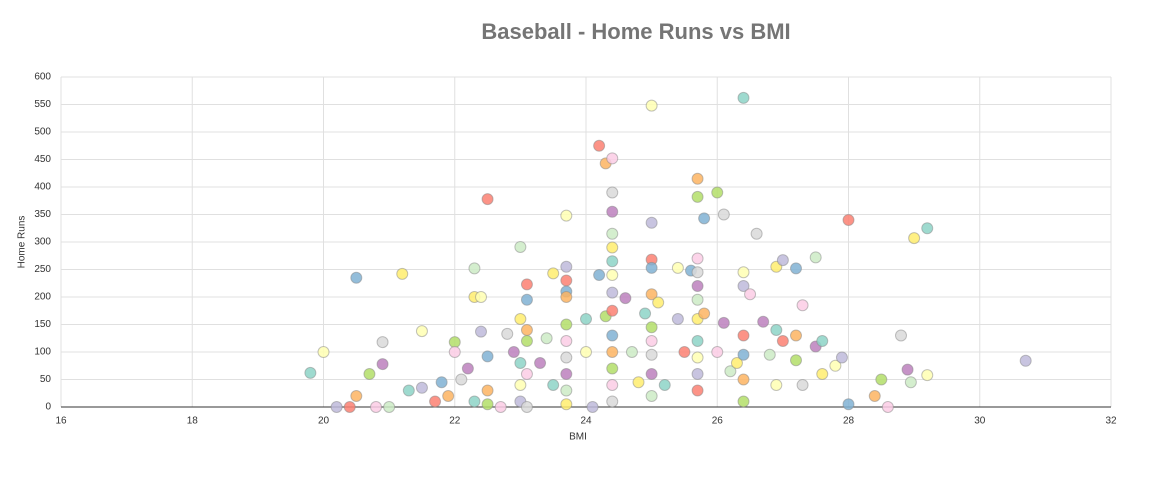 The height and width of the screenshot is (480, 1157). What do you see at coordinates (42, 269) in the screenshot?
I see `y-tick-label: 250` at bounding box center [42, 269].